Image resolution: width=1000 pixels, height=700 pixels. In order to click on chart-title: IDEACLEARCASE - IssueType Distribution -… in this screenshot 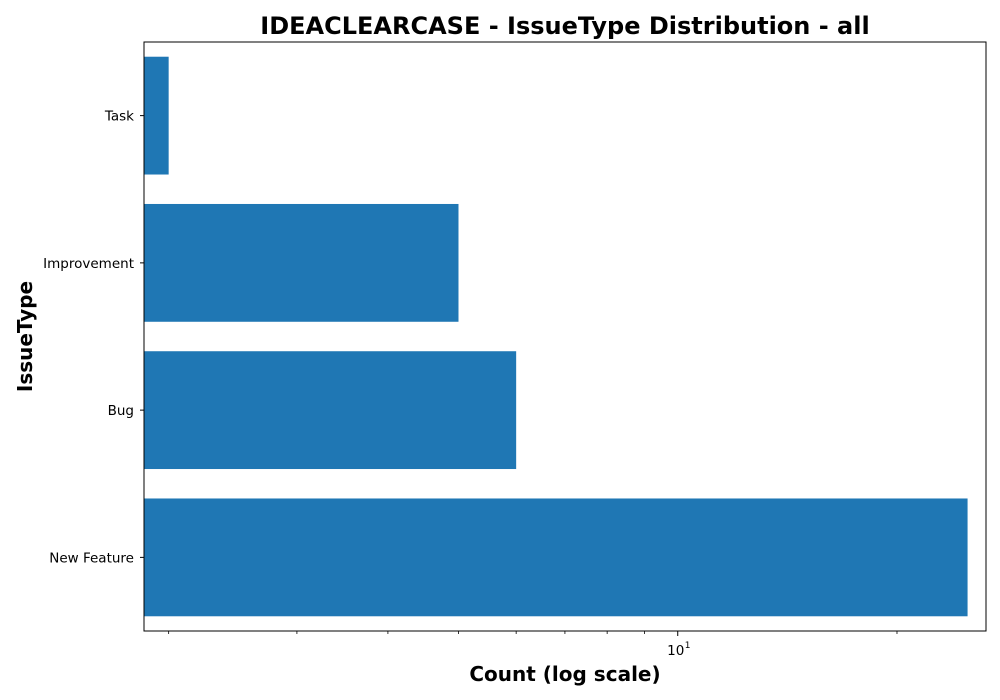, I will do `click(564, 26)`.